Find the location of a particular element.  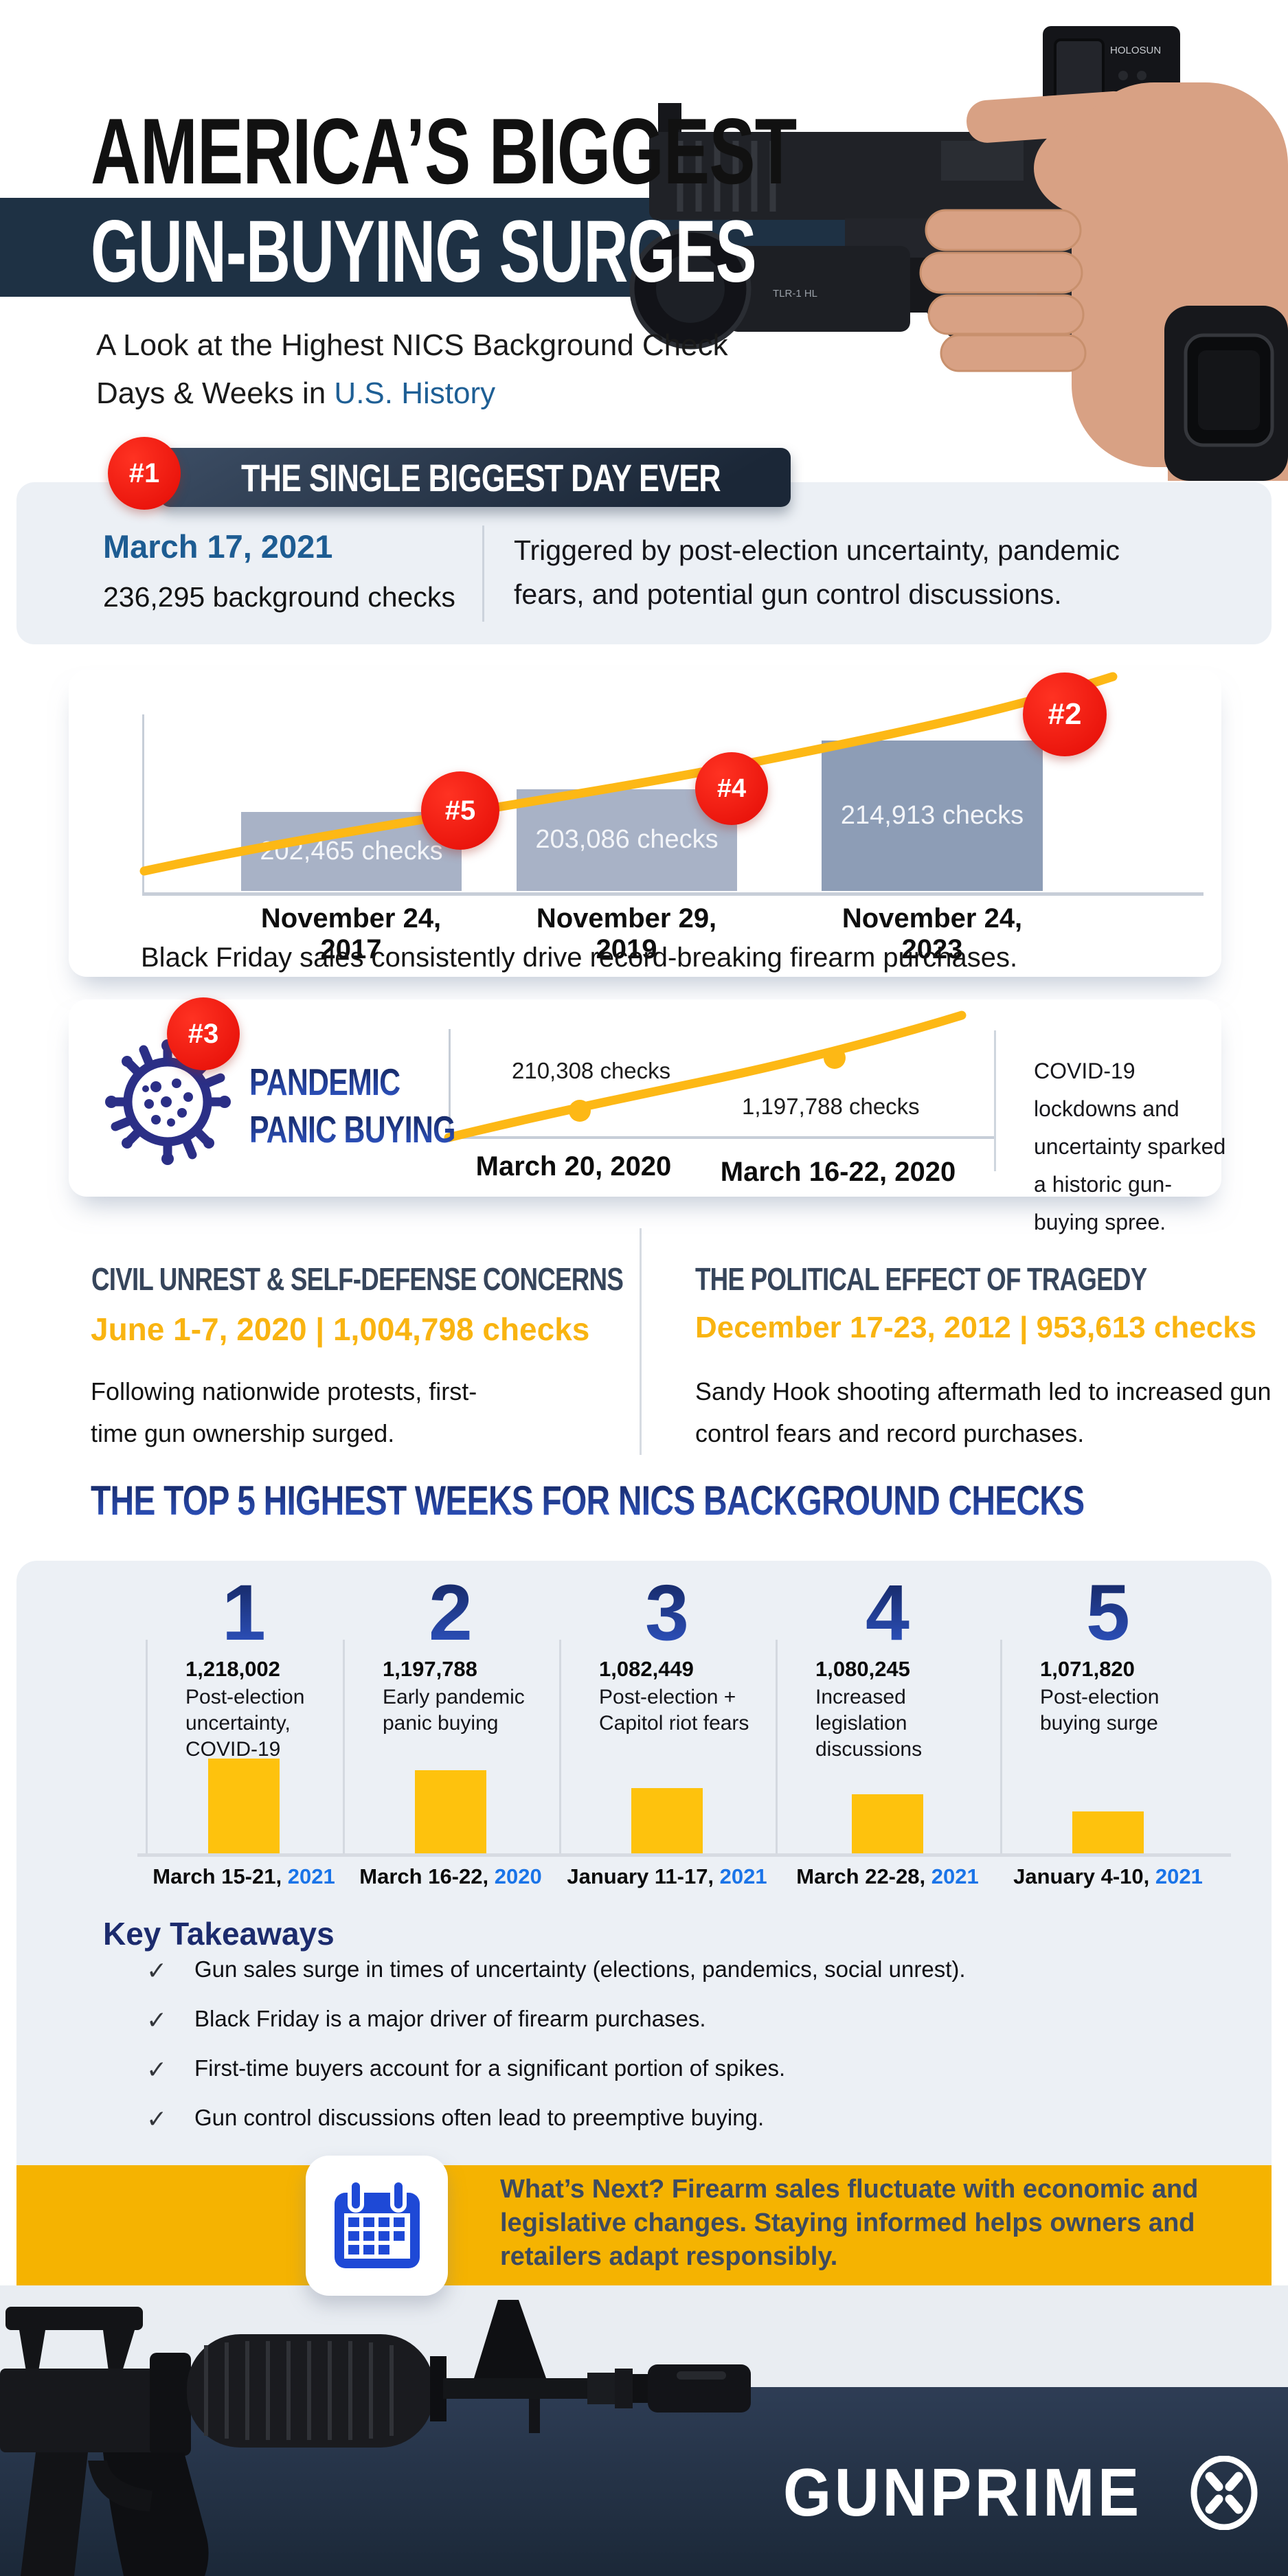

pandemic-title-line2: PANIC BUYING is located at coordinates (352, 1129).